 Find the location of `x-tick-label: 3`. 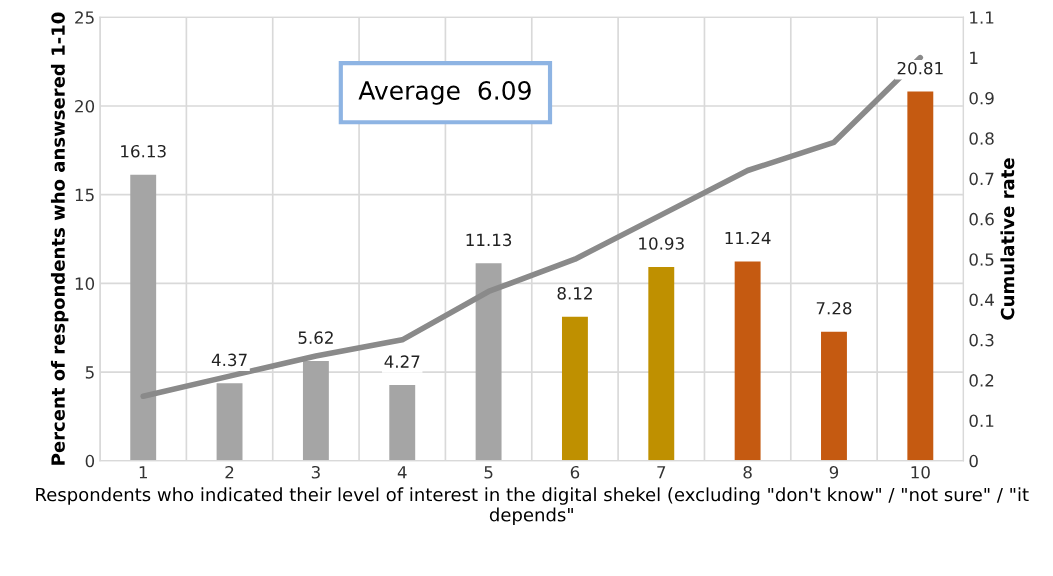

x-tick-label: 3 is located at coordinates (315, 472).